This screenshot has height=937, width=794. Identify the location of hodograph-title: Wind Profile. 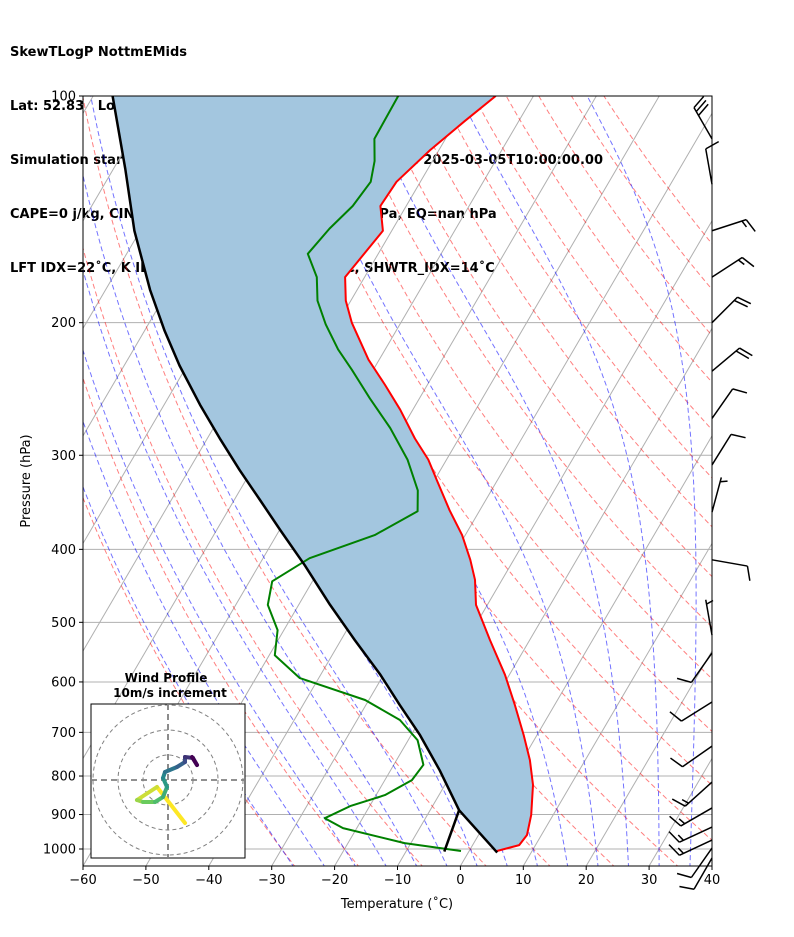
(166, 678).